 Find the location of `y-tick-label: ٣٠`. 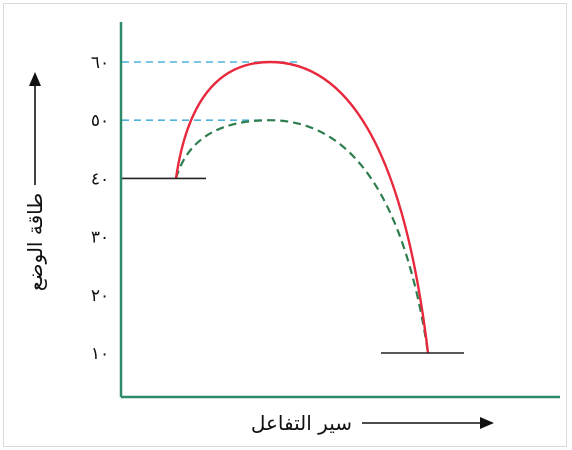

y-tick-label: ٣٠ is located at coordinates (100, 238).